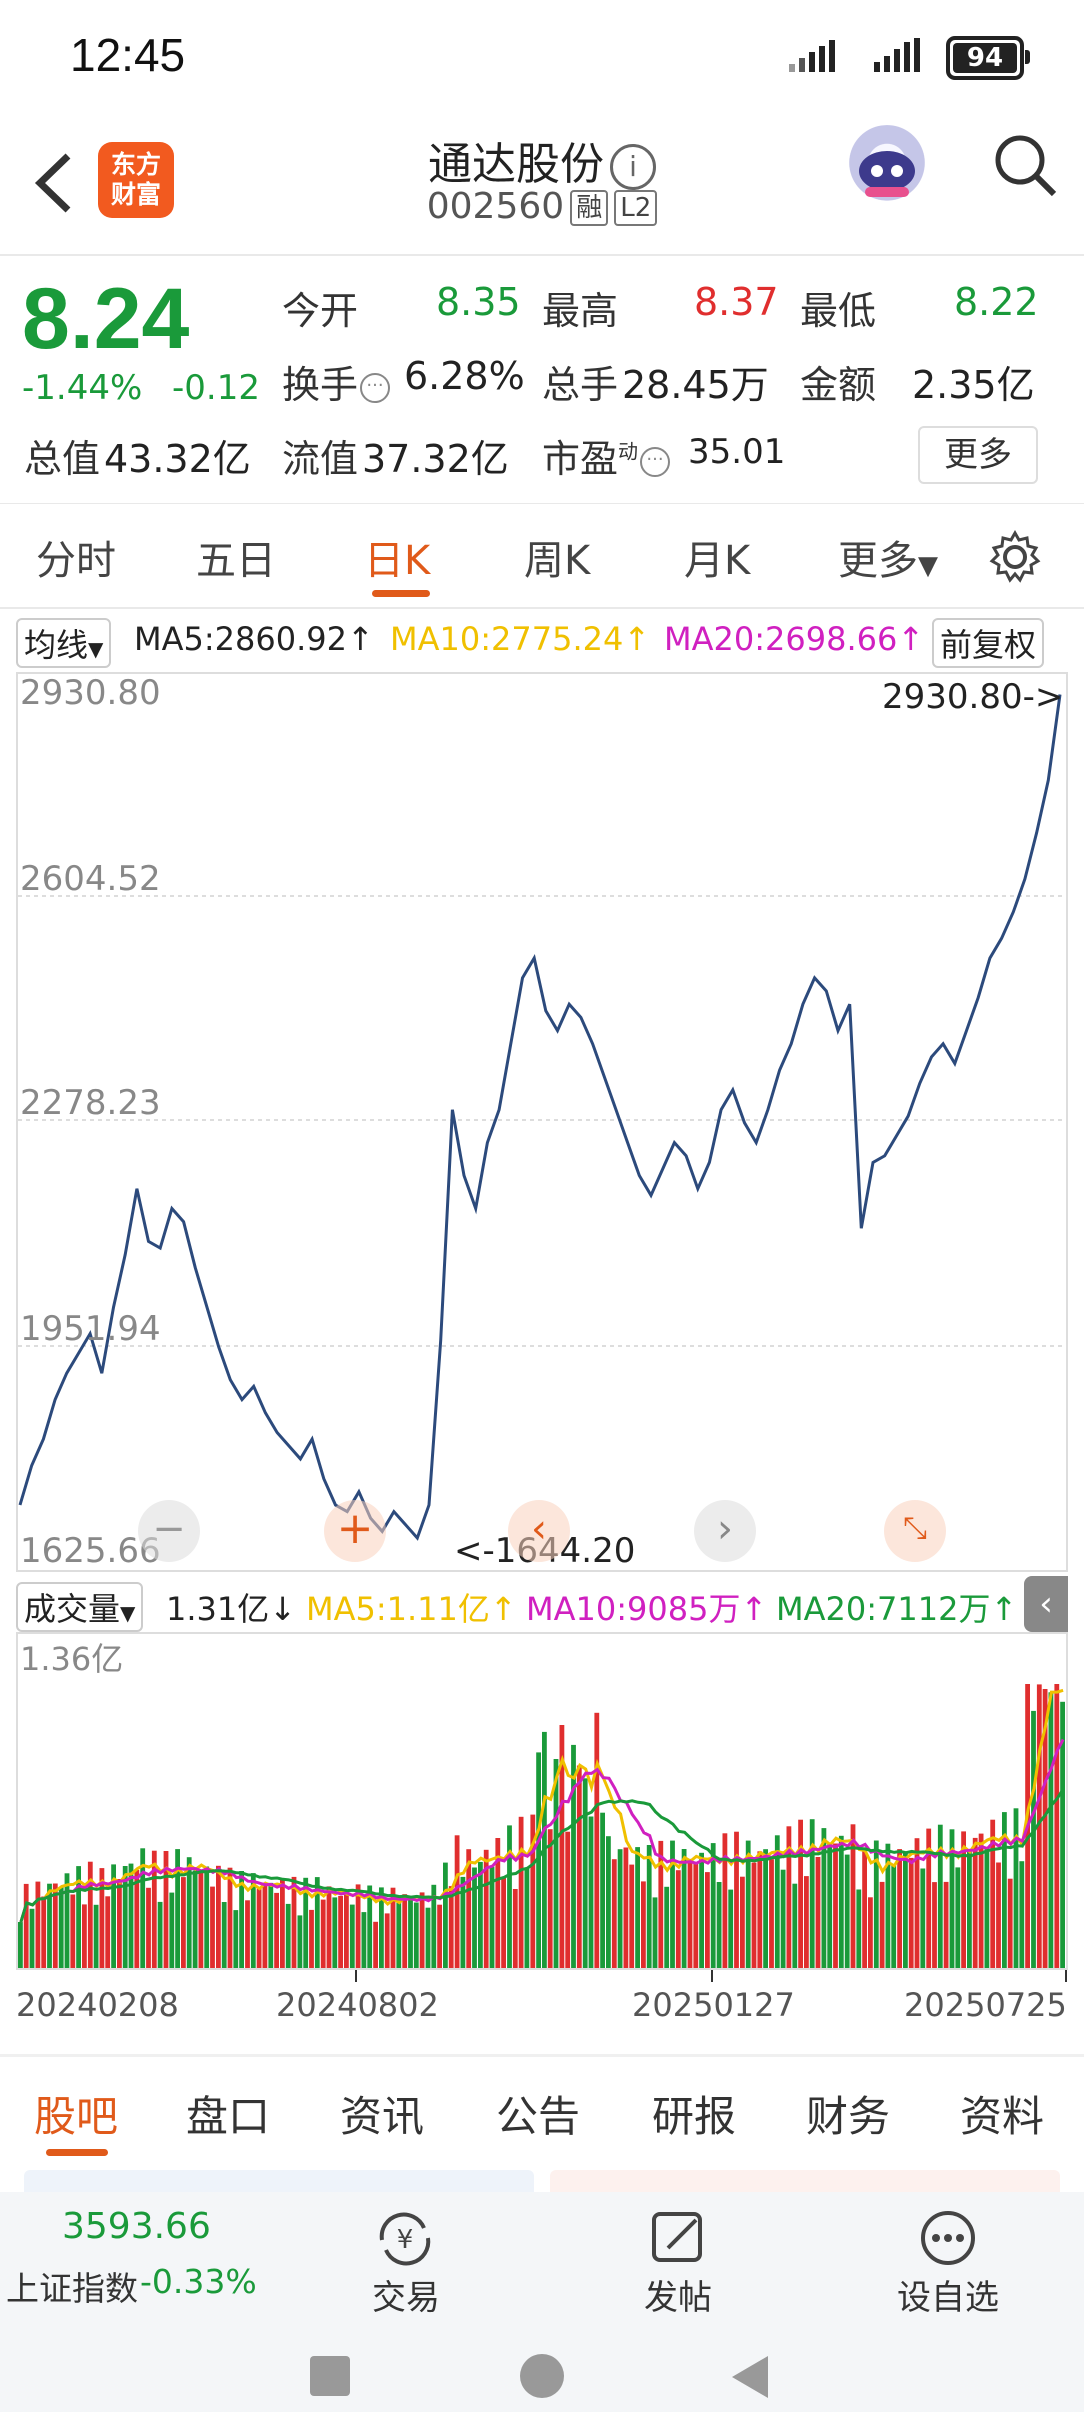 The height and width of the screenshot is (2412, 1084). Describe the element at coordinates (678, 2238) in the screenshot. I see `edit-post-icon` at that location.